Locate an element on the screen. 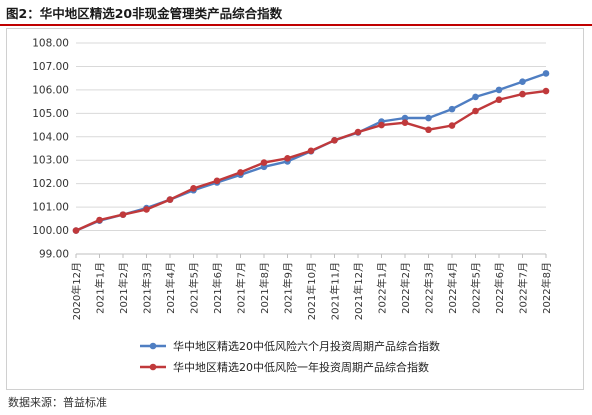 The image size is (592, 415). y-tick-label: 100.00 is located at coordinates (50, 231).